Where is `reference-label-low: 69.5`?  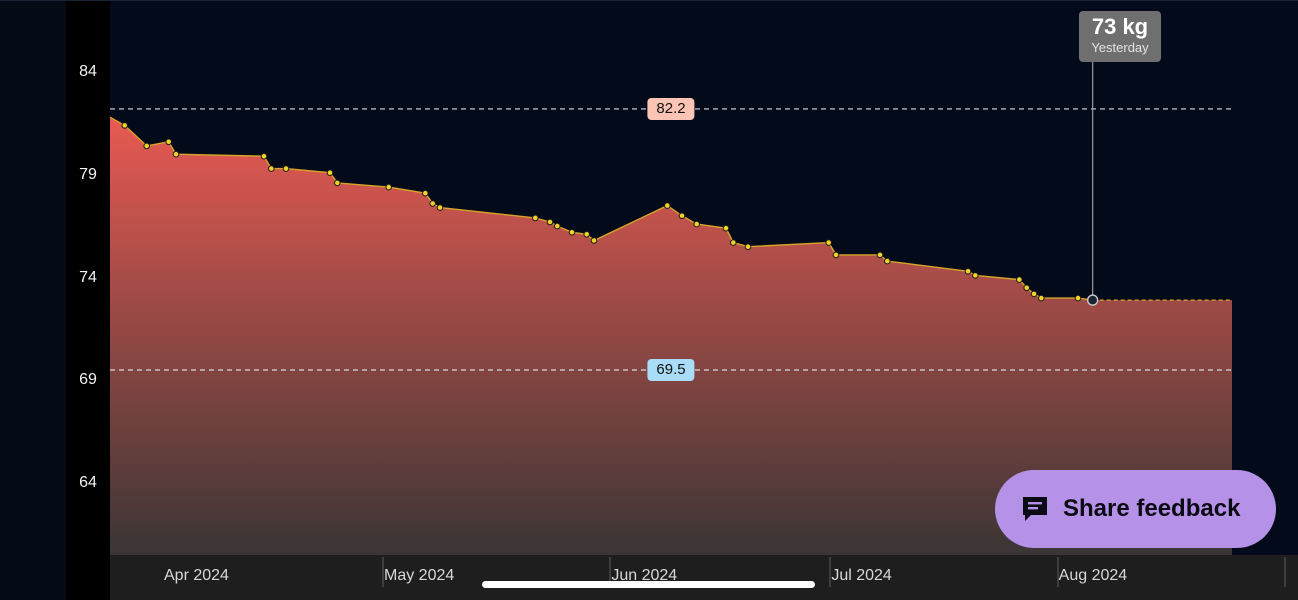 reference-label-low: 69.5 is located at coordinates (671, 370).